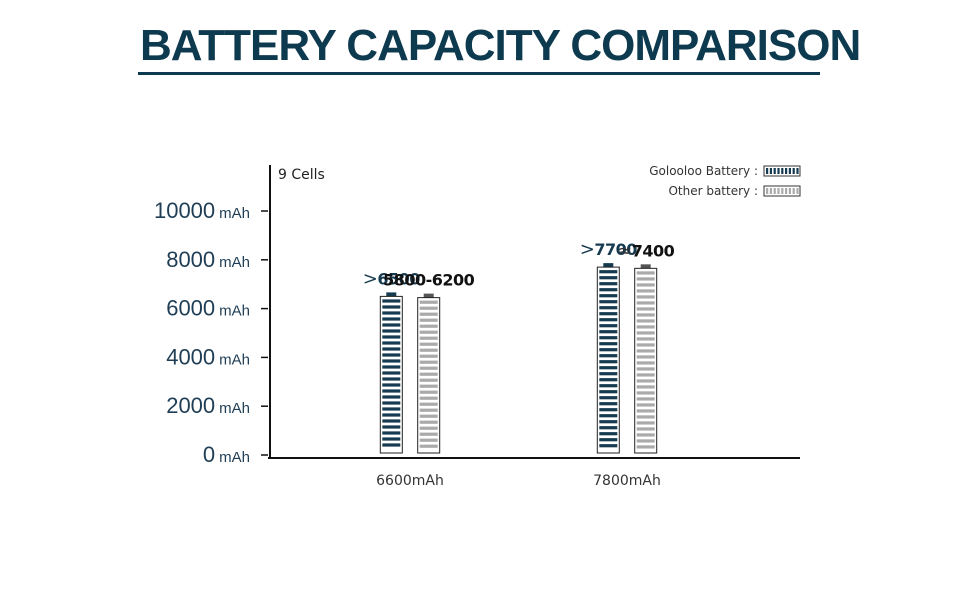 This screenshot has height=600, width=960. Describe the element at coordinates (208, 259) in the screenshot. I see `y-tick-label: 8000 mAh` at that location.